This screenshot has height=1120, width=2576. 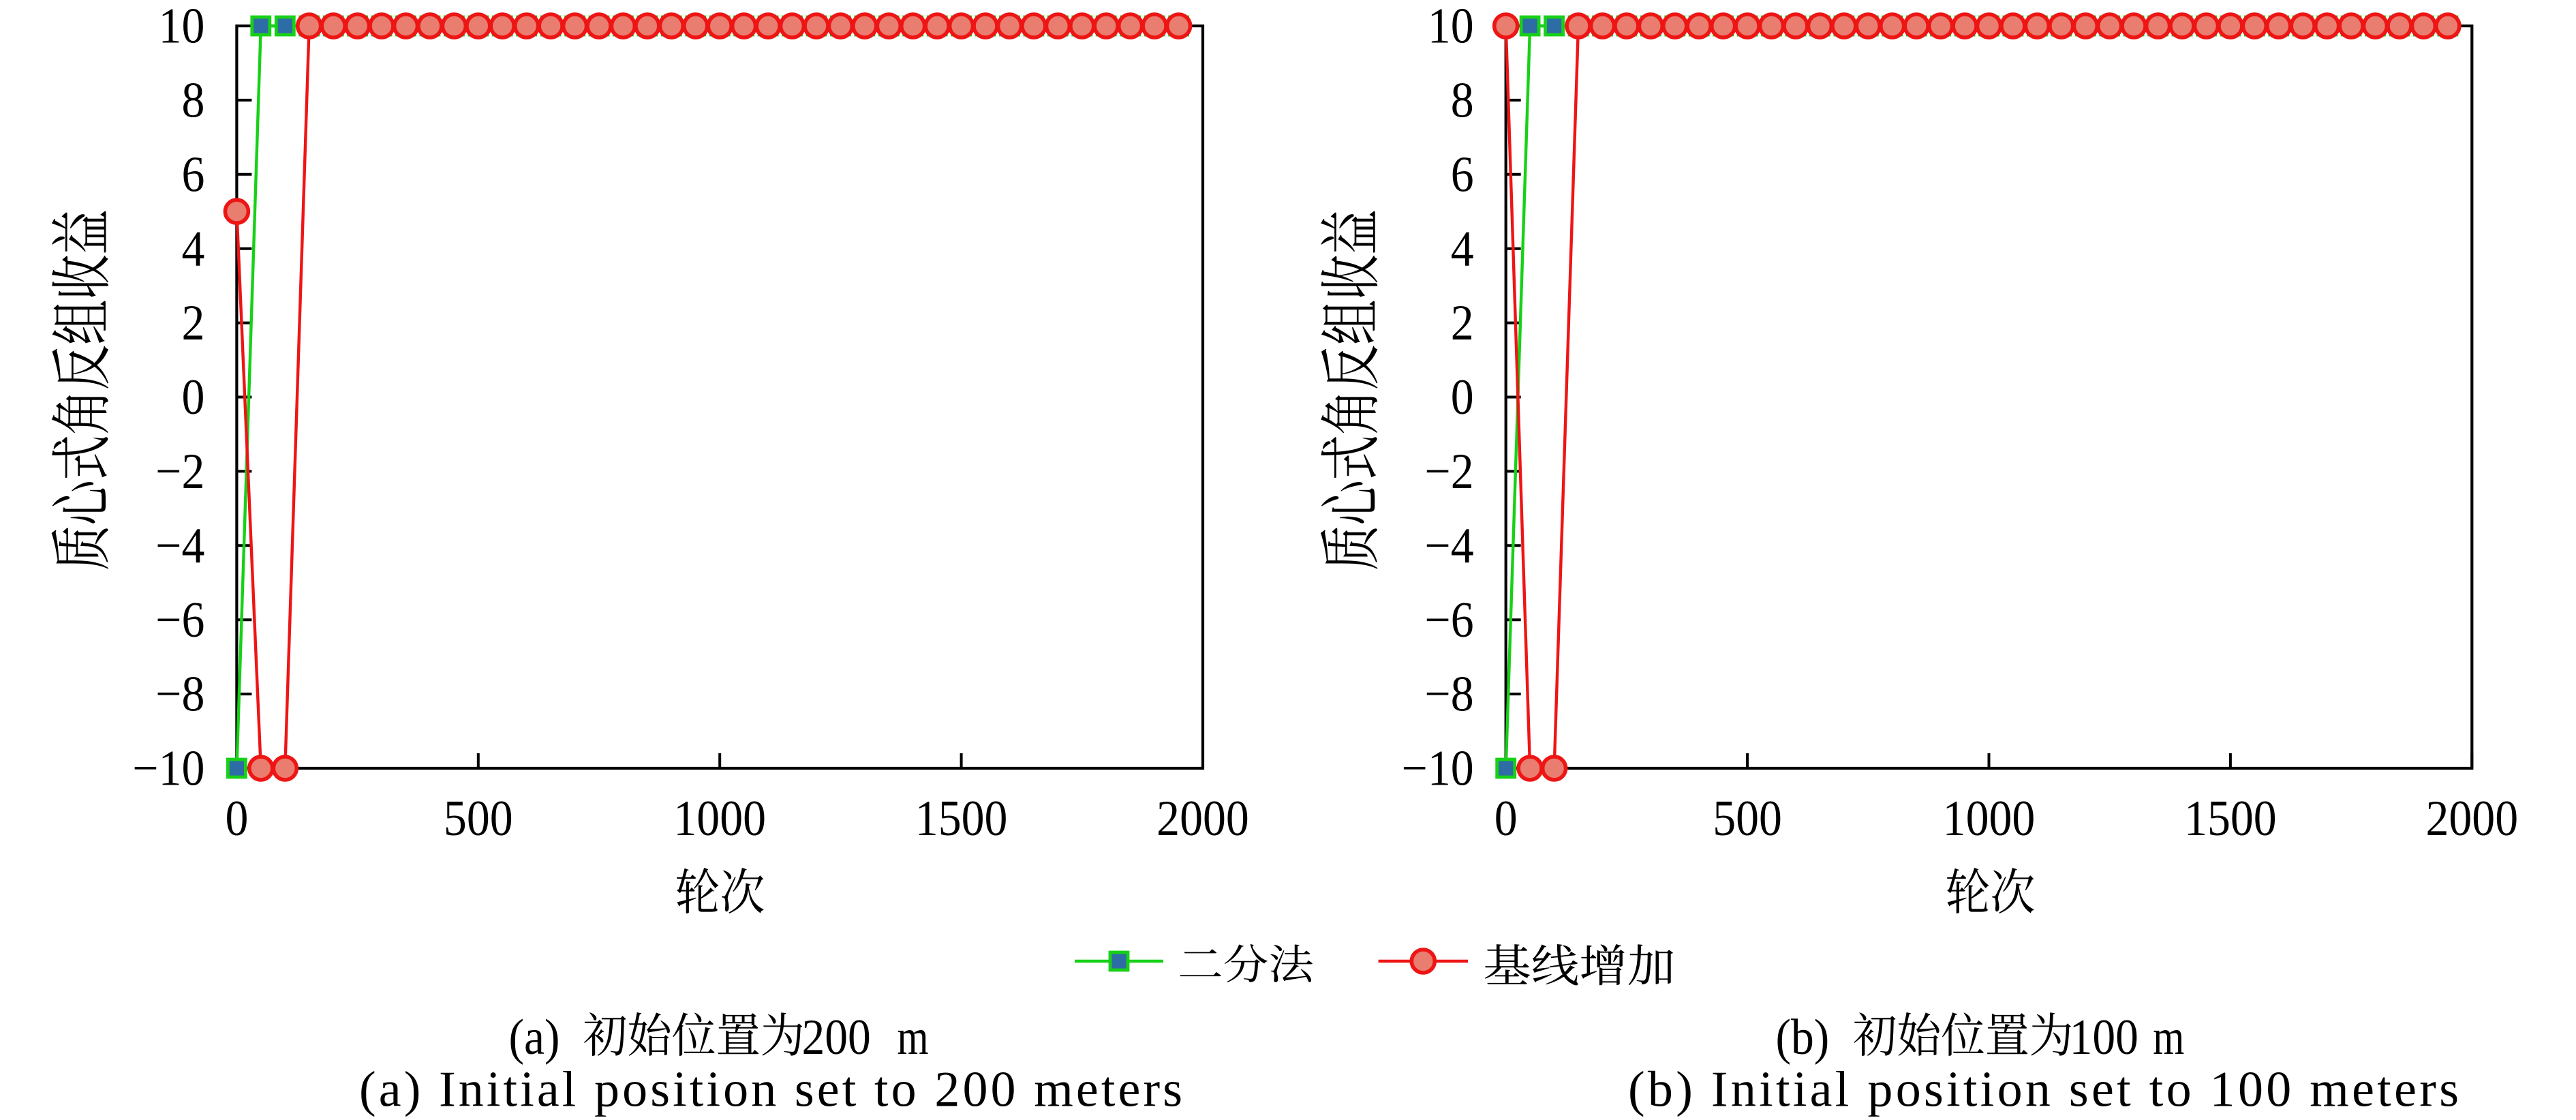 What do you see at coordinates (1803, 1037) in the screenshot?
I see `svg-text: (b)` at bounding box center [1803, 1037].